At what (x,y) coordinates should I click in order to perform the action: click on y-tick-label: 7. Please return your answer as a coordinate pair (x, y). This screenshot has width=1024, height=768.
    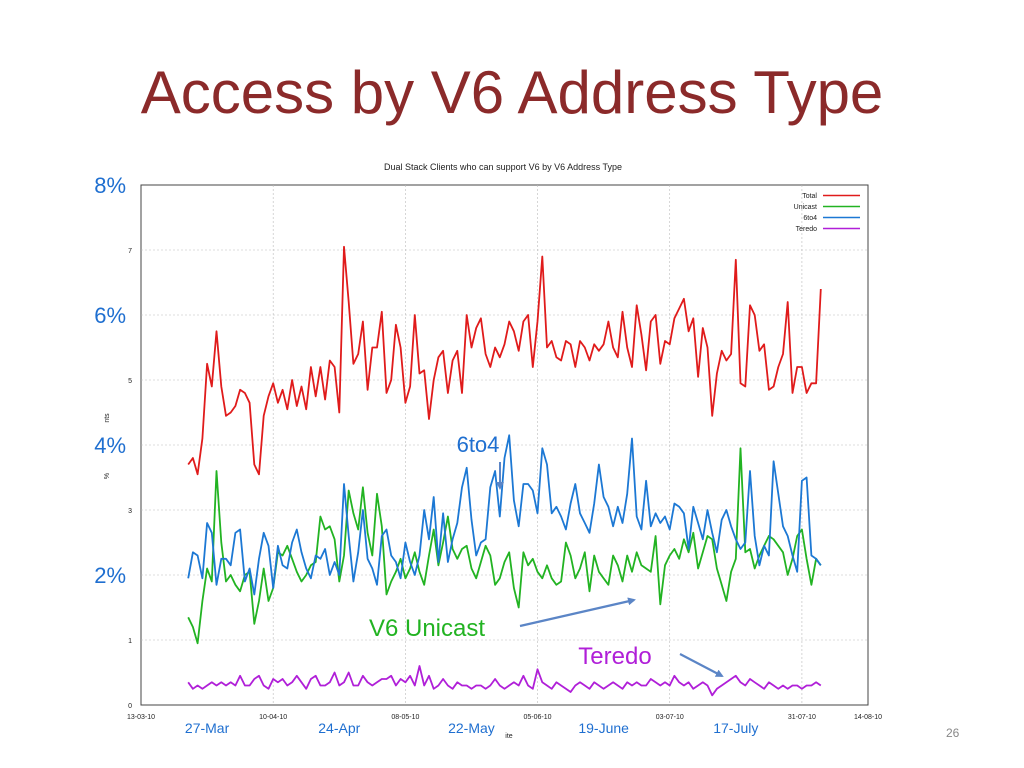
    Looking at the image, I should click on (130, 251).